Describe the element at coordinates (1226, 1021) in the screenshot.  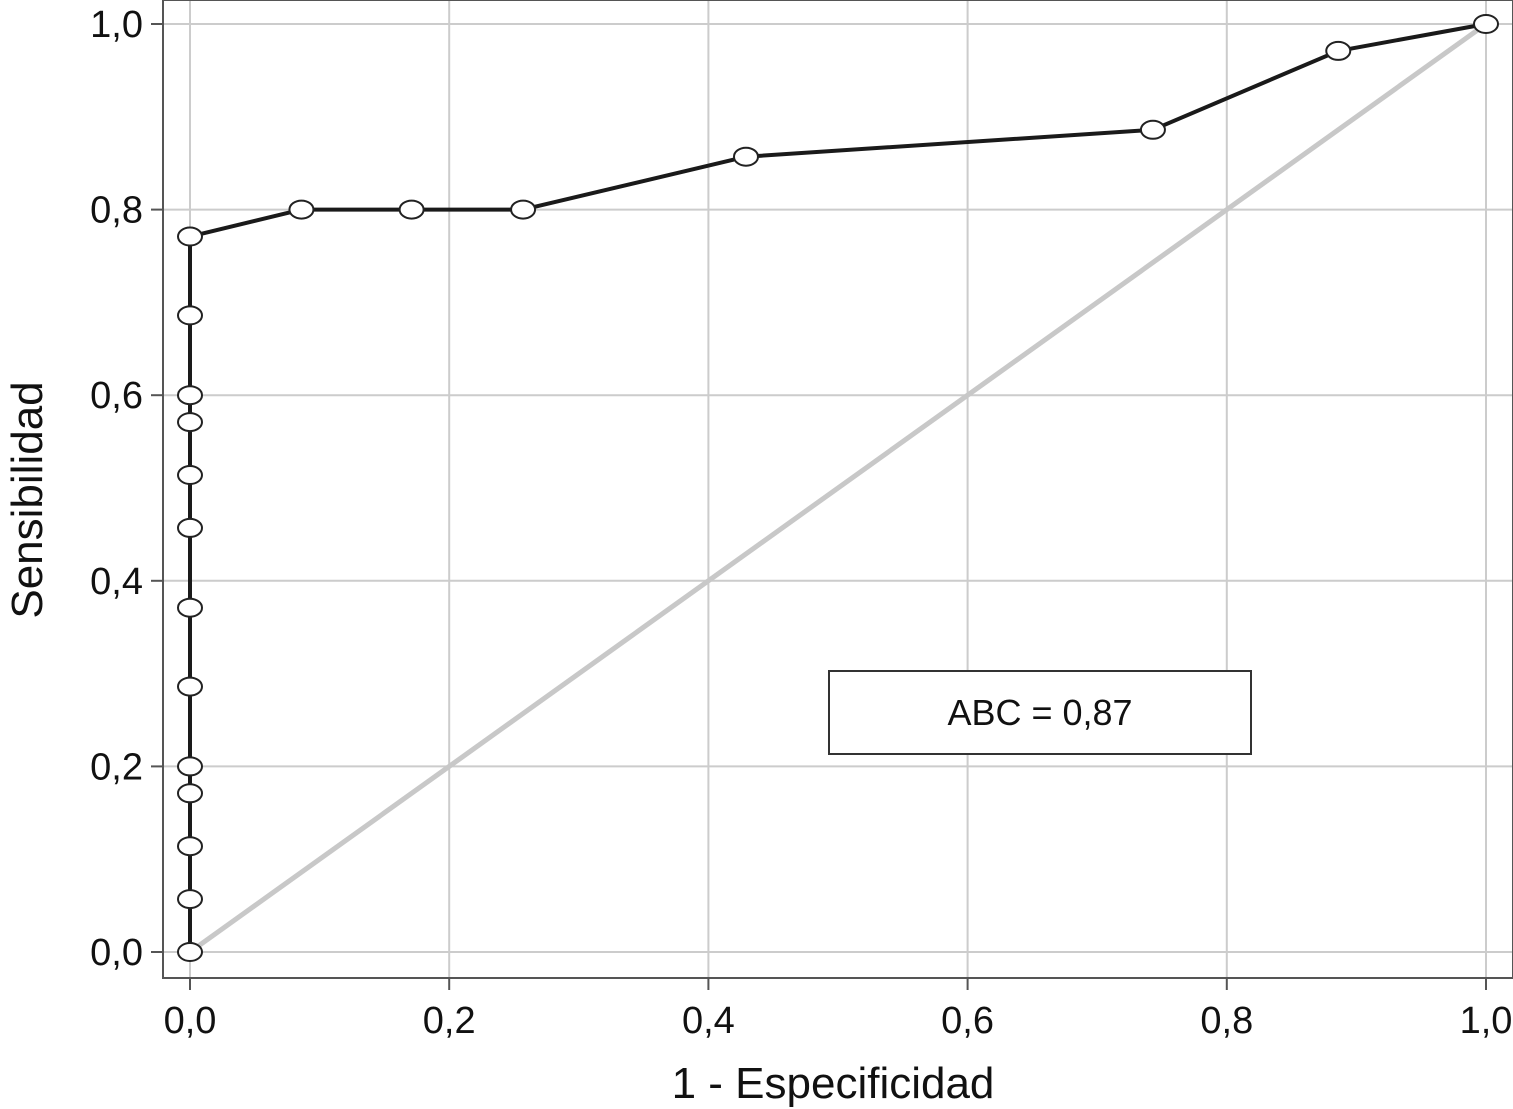
I see `x-tick-label: 0,8` at that location.